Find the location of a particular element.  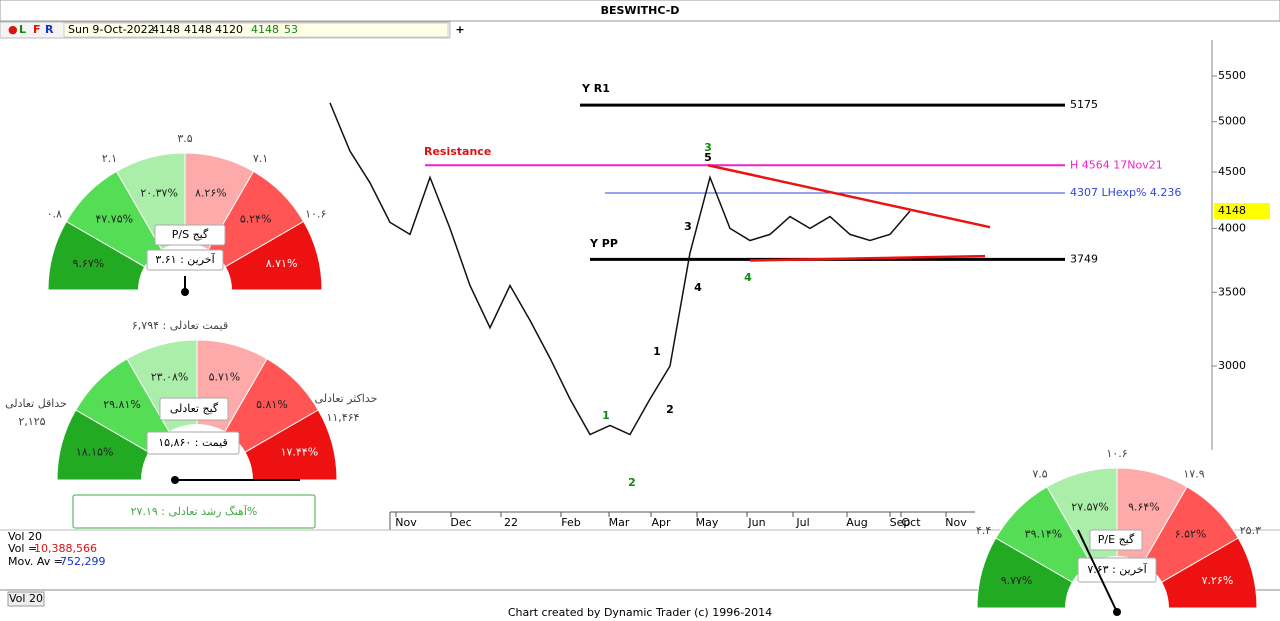

gauge-segment-label: ۵.۸۱% is located at coordinates (272, 404).